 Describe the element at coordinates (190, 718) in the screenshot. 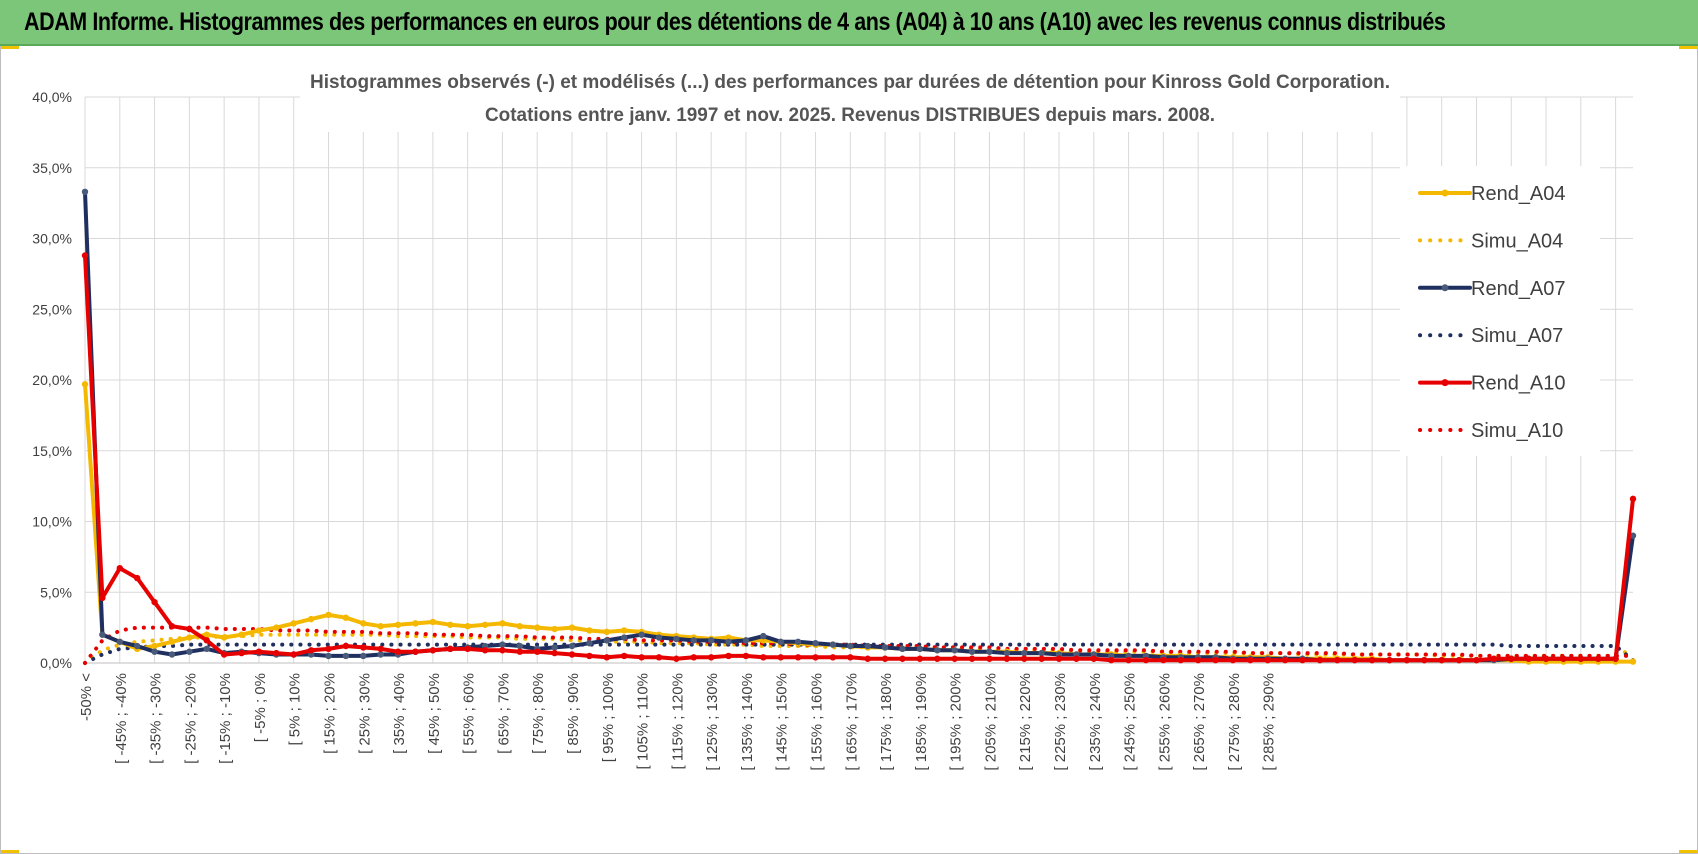

I see `x-tick-label: [ -25% ; -20%` at that location.